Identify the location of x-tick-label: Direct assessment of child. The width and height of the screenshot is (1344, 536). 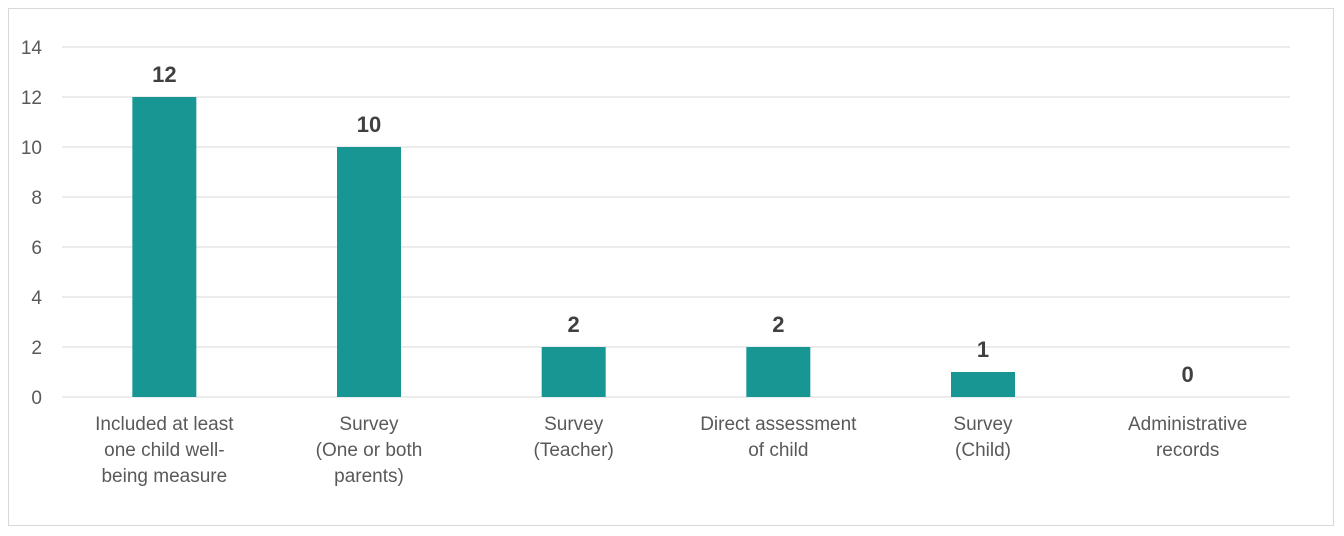
(778, 437).